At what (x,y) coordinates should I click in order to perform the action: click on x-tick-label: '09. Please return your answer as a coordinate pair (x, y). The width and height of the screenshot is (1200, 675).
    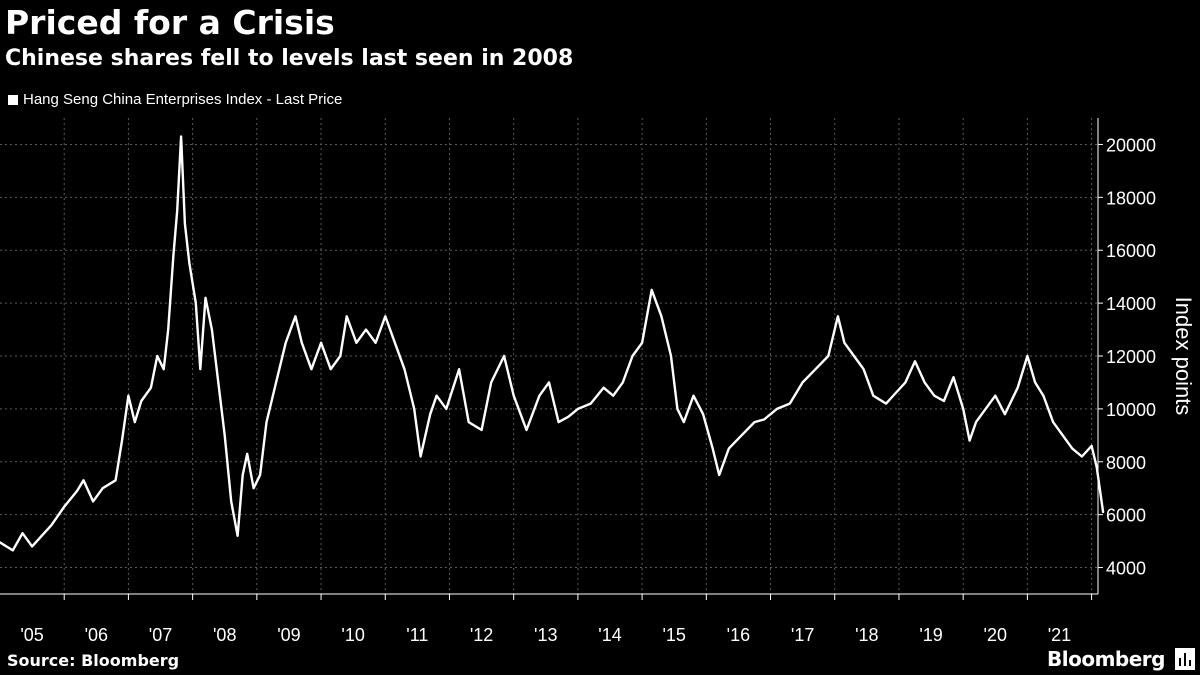
    Looking at the image, I should click on (288, 635).